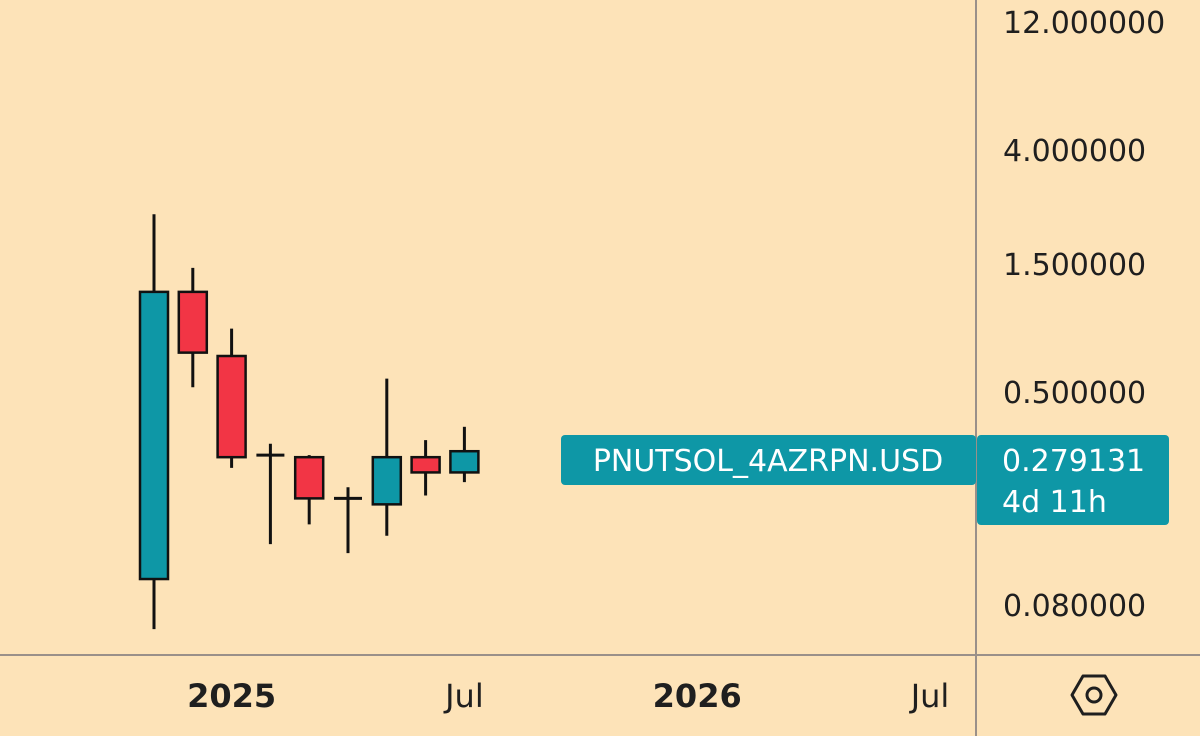 This screenshot has width=1200, height=736. I want to click on symbol-label-bg, so click(768, 460).